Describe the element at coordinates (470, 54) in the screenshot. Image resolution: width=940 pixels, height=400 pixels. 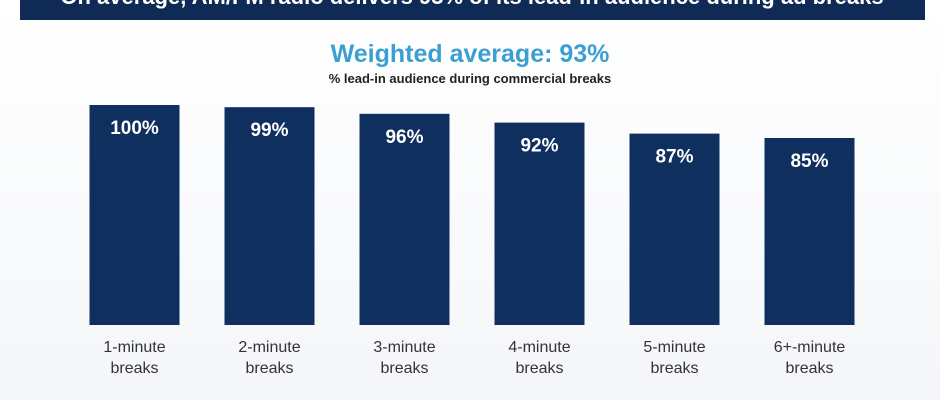
I see `chart-title: Weighted average: 93%` at that location.